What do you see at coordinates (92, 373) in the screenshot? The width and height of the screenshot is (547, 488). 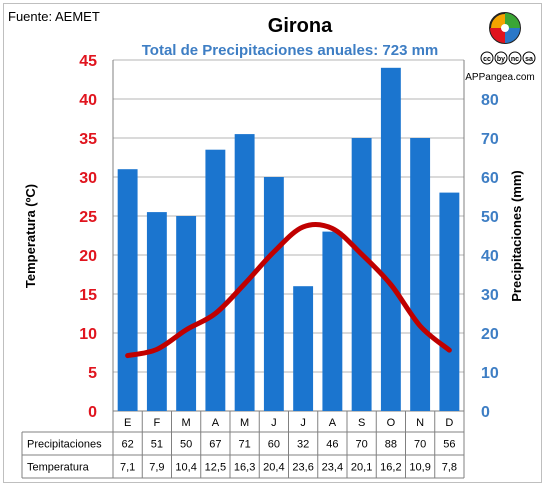 I see `y-left-tick-label: 5` at bounding box center [92, 373].